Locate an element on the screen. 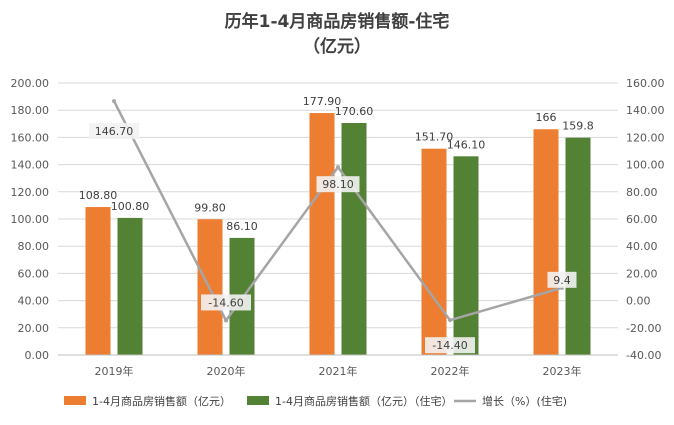 The image size is (674, 425). y-tick-label-left: 160.00 is located at coordinates (30, 137).